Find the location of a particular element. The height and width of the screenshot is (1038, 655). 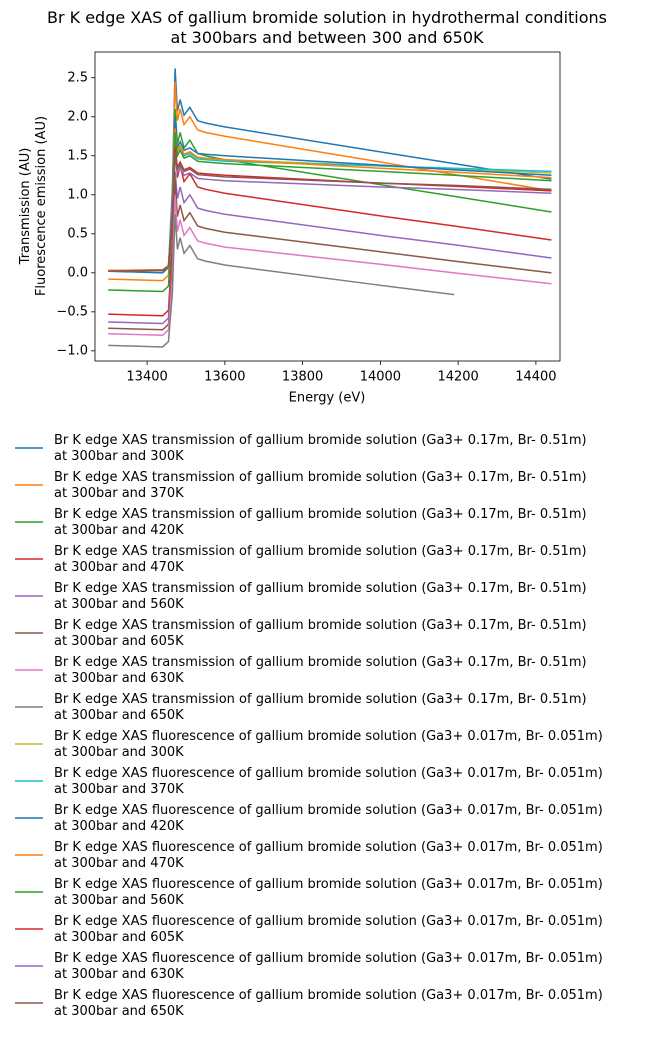

y-tick-label: 2.0 is located at coordinates (77, 116).